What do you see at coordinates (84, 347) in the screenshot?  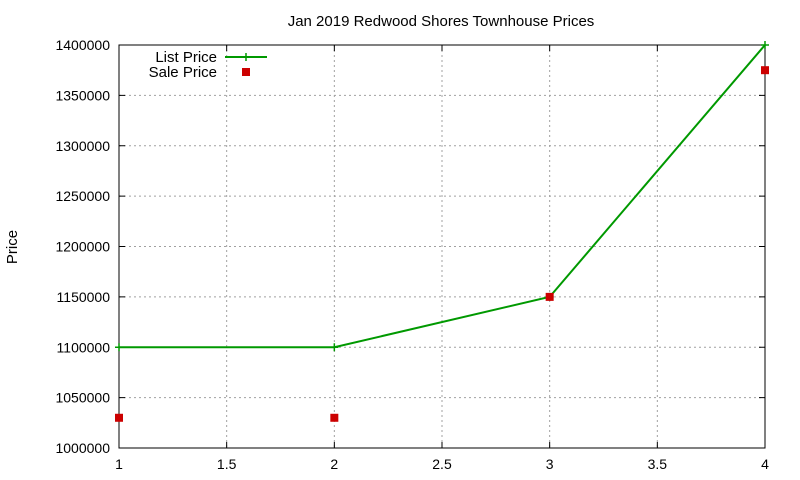 I see `y-tick-label: 1100000` at bounding box center [84, 347].